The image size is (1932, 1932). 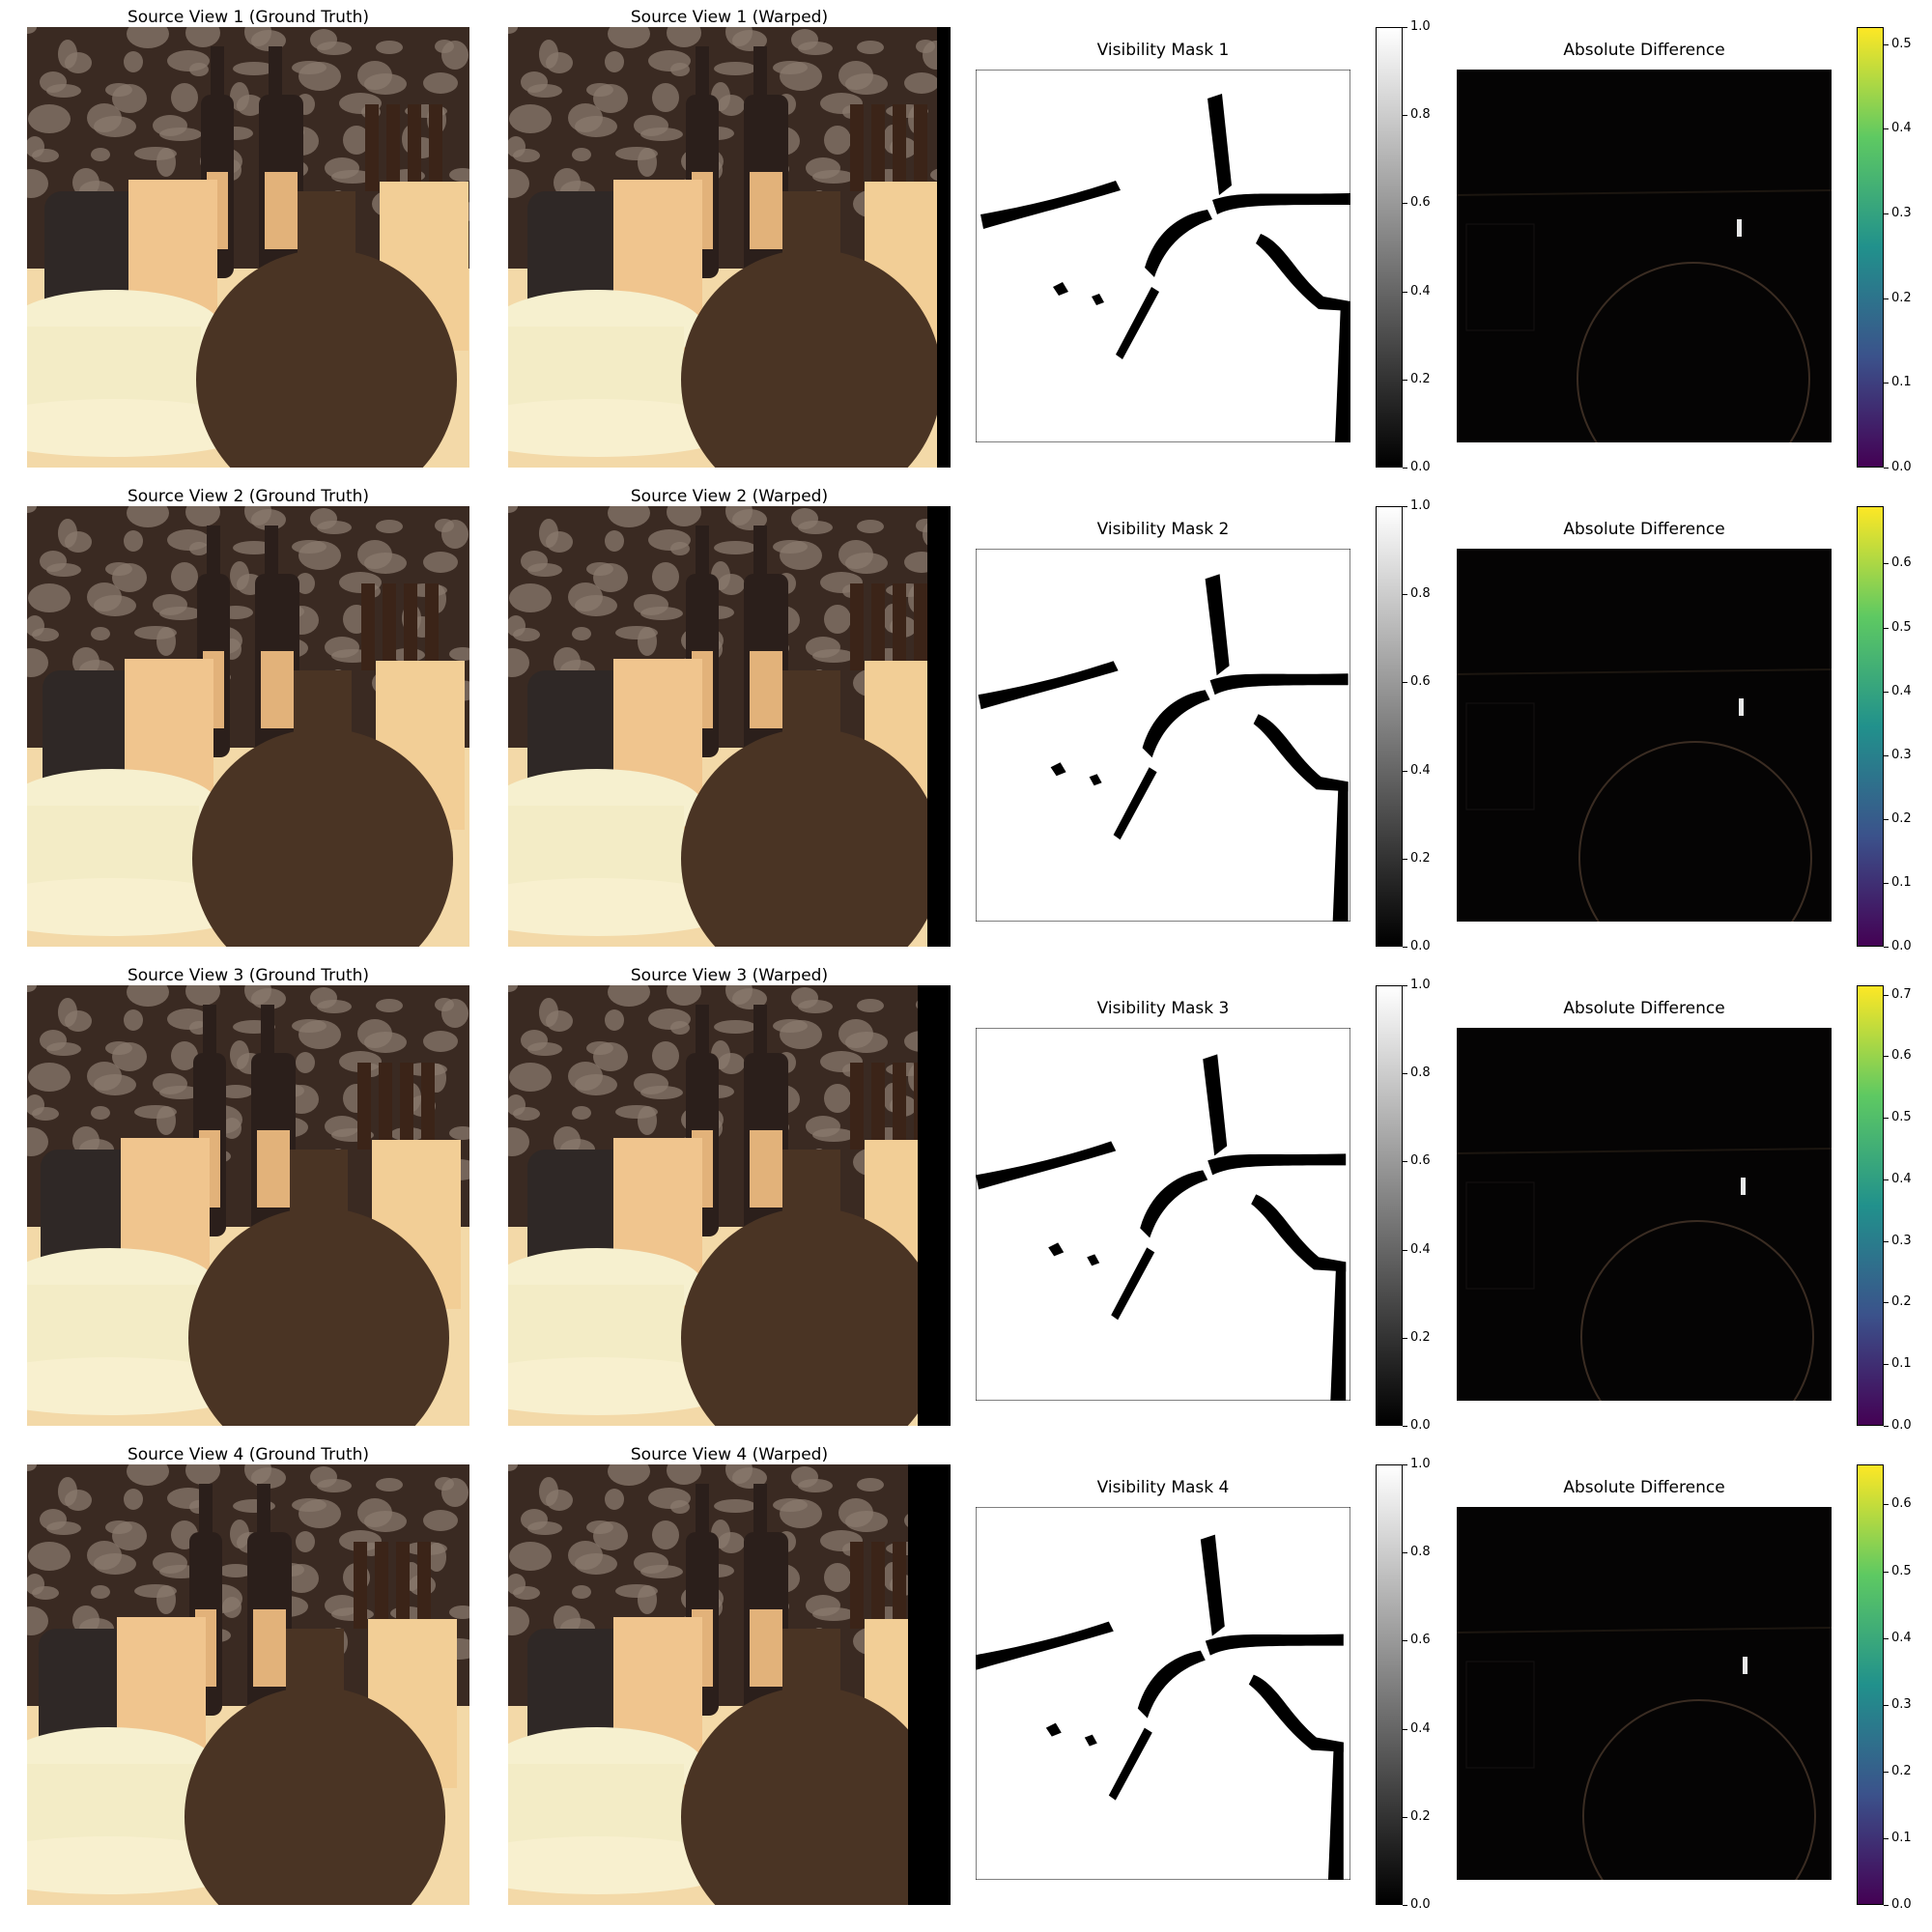 I want to click on mask-title: Visibility Mask 2, so click(x=1163, y=529).